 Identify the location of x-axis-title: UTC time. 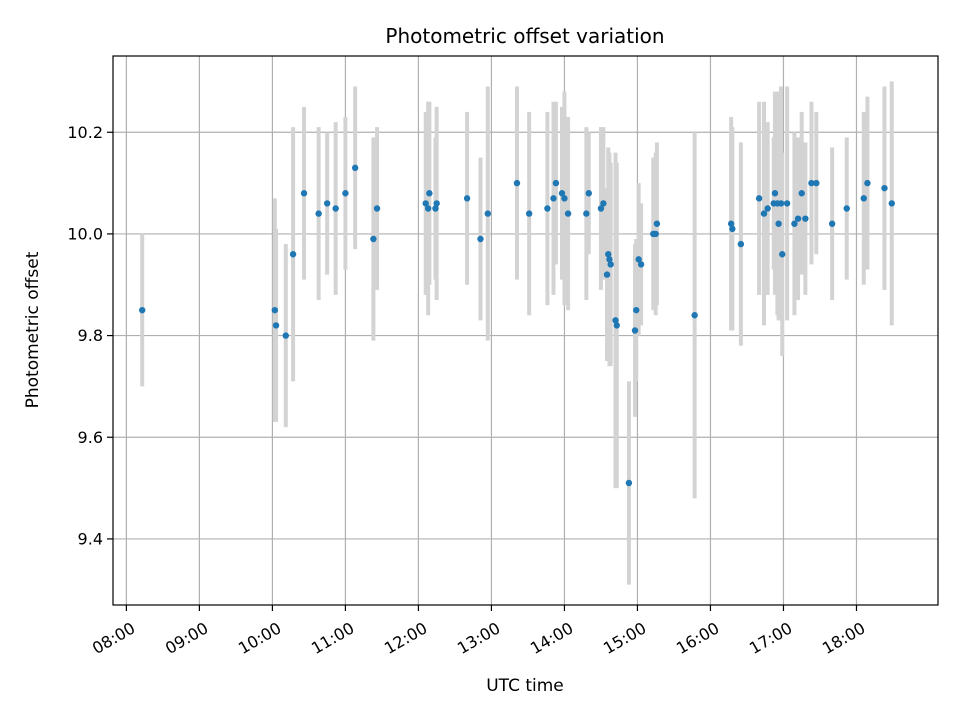
(525, 686).